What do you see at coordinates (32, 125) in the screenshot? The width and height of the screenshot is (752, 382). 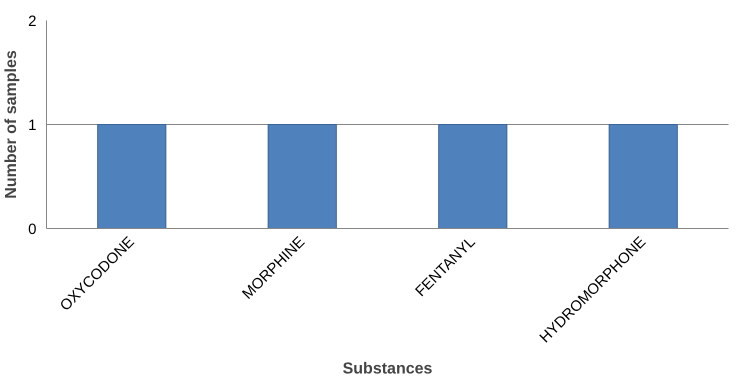 I see `y-tick-label: 1` at bounding box center [32, 125].